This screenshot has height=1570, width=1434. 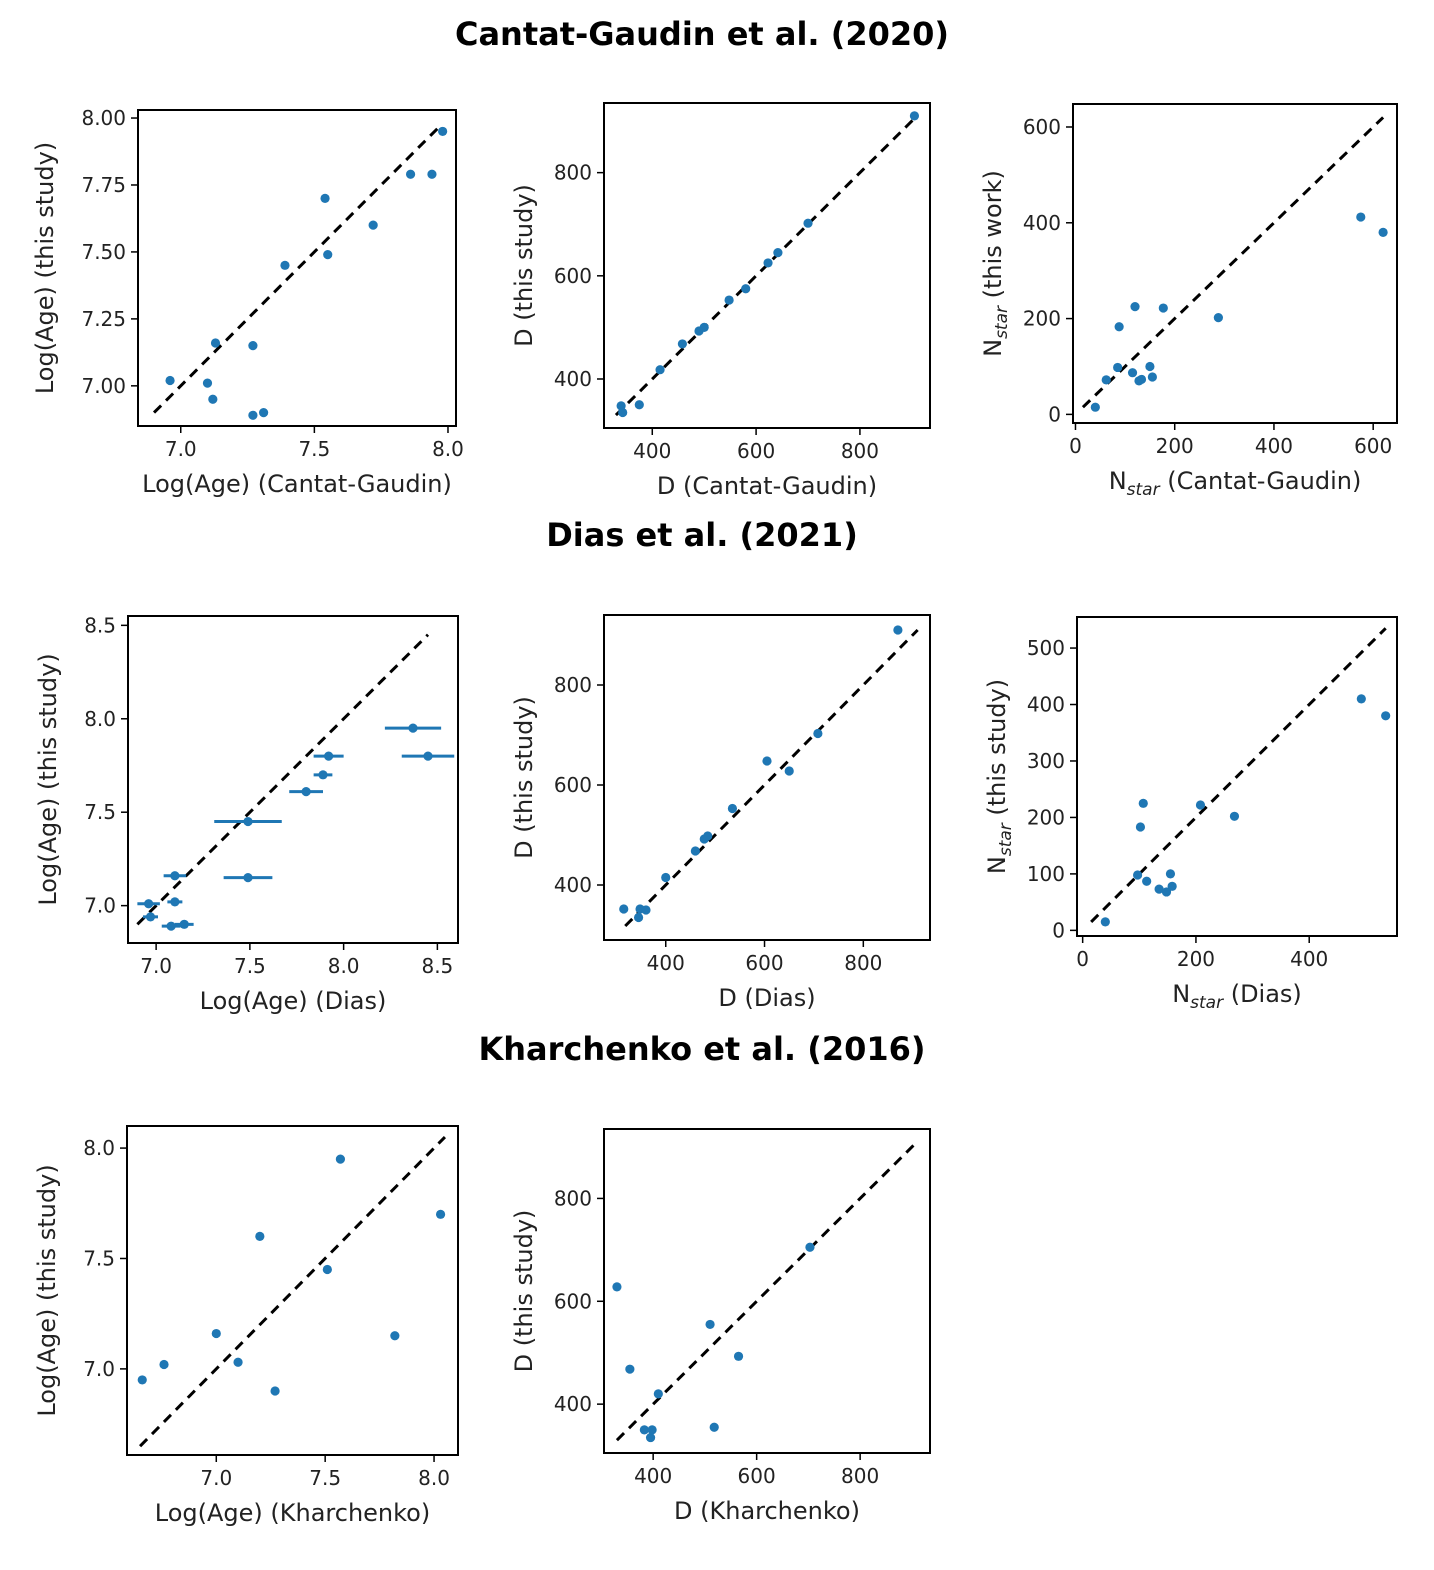 What do you see at coordinates (99, 1369) in the screenshot?
I see `y-tick-label: 7.0` at bounding box center [99, 1369].